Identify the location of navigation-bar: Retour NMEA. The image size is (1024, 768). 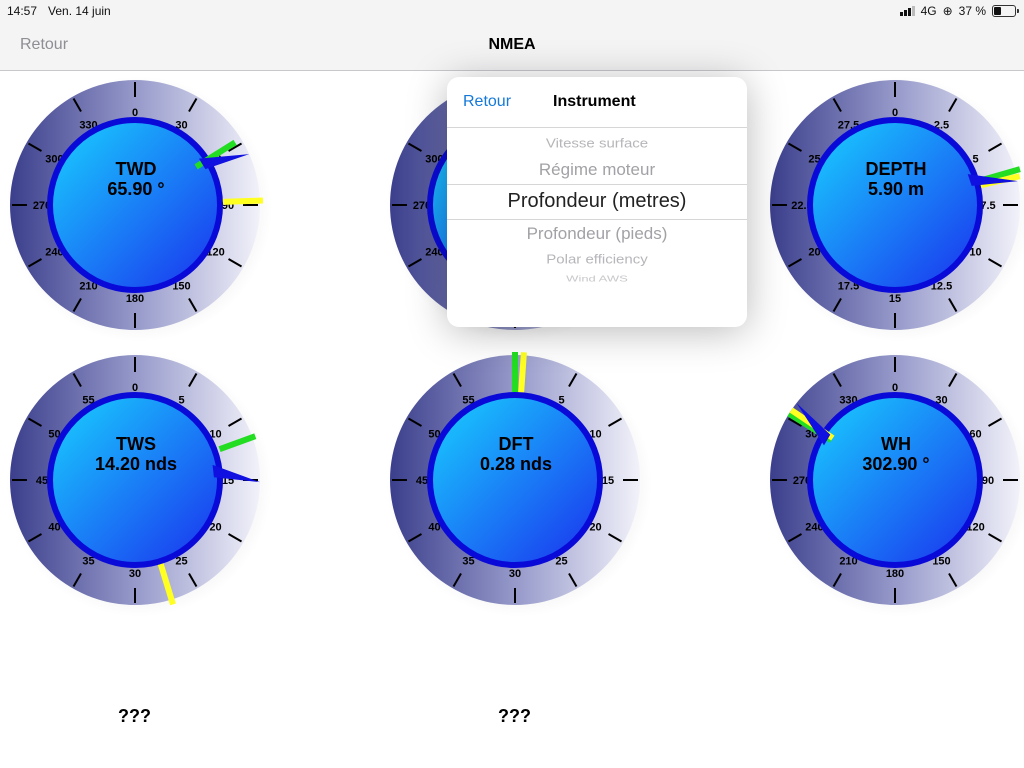
(512, 46).